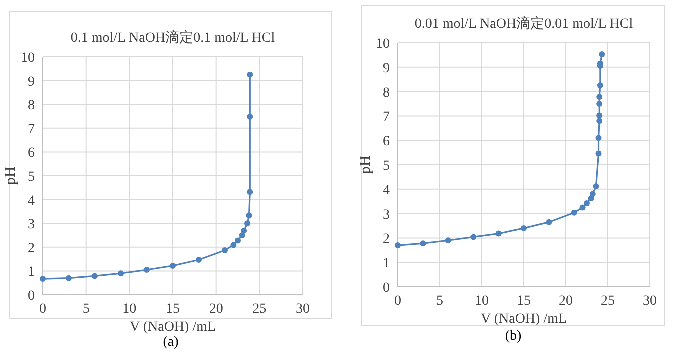 The width and height of the screenshot is (675, 355). I want to click on chart-title: 0.01 mol/L NaOH滴定0.01 mol/L HCl, so click(524, 24).